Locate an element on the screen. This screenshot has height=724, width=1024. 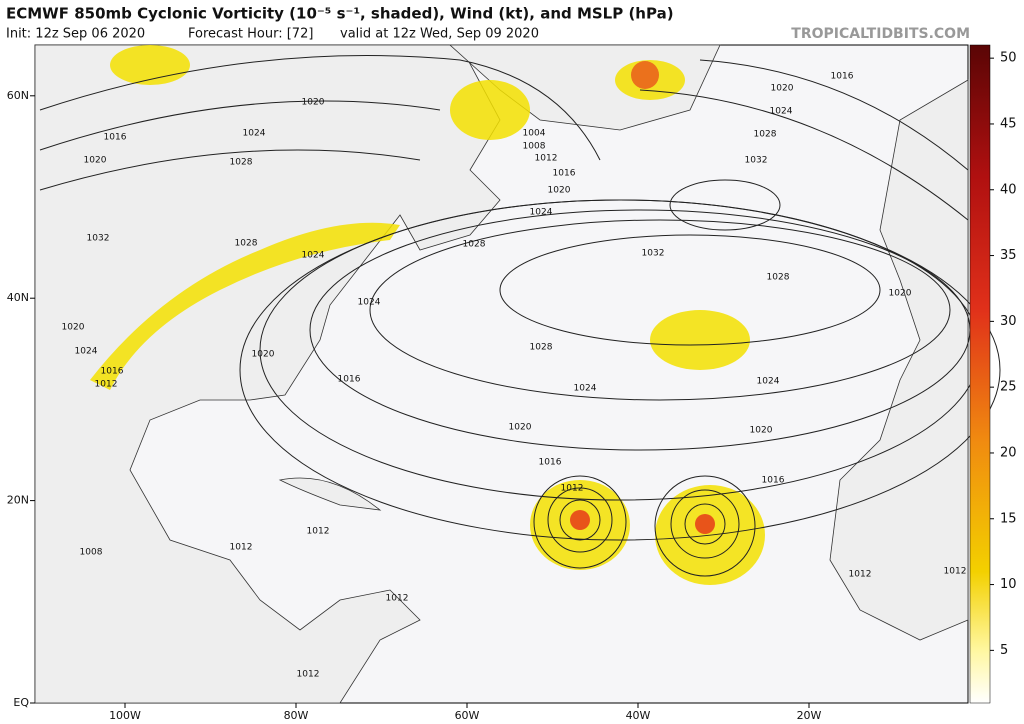
lat-label: EQ is located at coordinates (21, 702).